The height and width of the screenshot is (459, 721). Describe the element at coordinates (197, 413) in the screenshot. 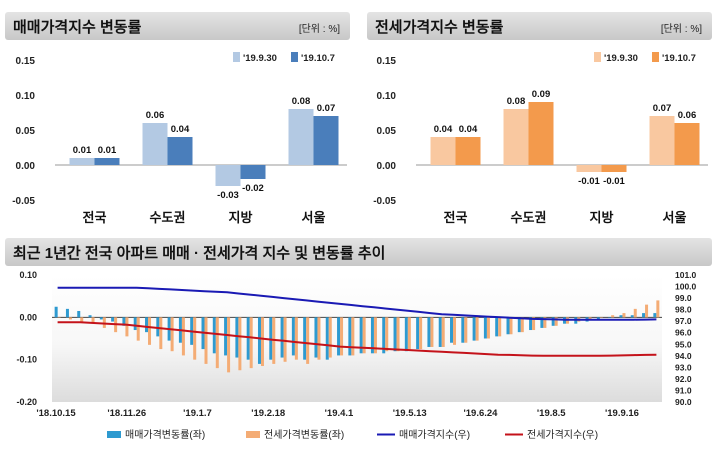

I see `x-tick-label: '19.1.7` at that location.